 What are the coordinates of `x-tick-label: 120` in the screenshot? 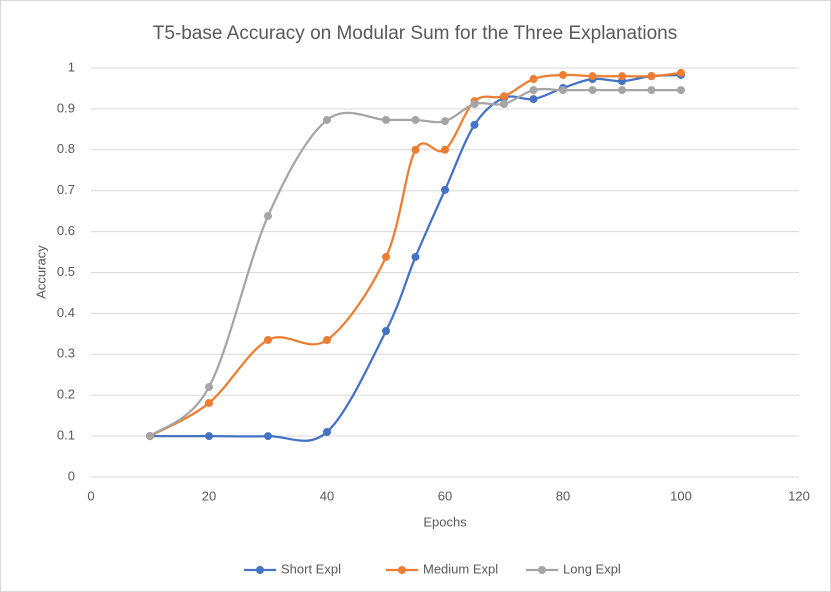 It's located at (799, 495).